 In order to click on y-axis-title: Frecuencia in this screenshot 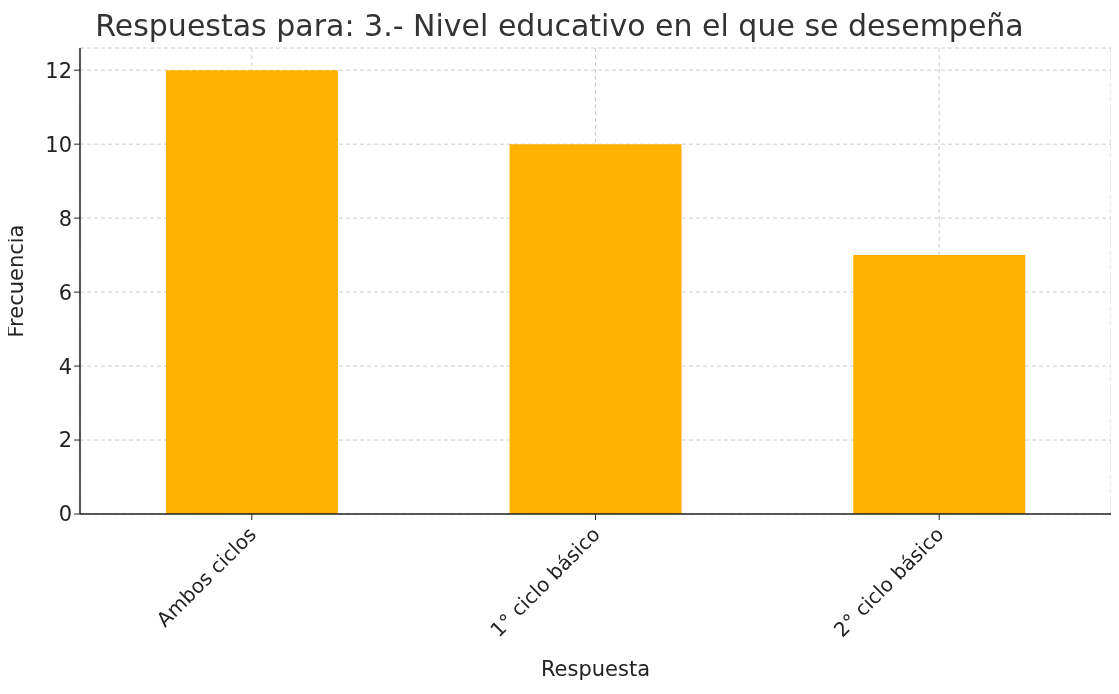, I will do `click(16, 281)`.